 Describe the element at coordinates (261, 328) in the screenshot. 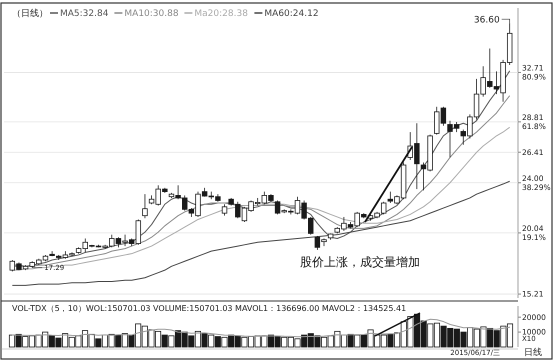

I see `line-series` at that location.